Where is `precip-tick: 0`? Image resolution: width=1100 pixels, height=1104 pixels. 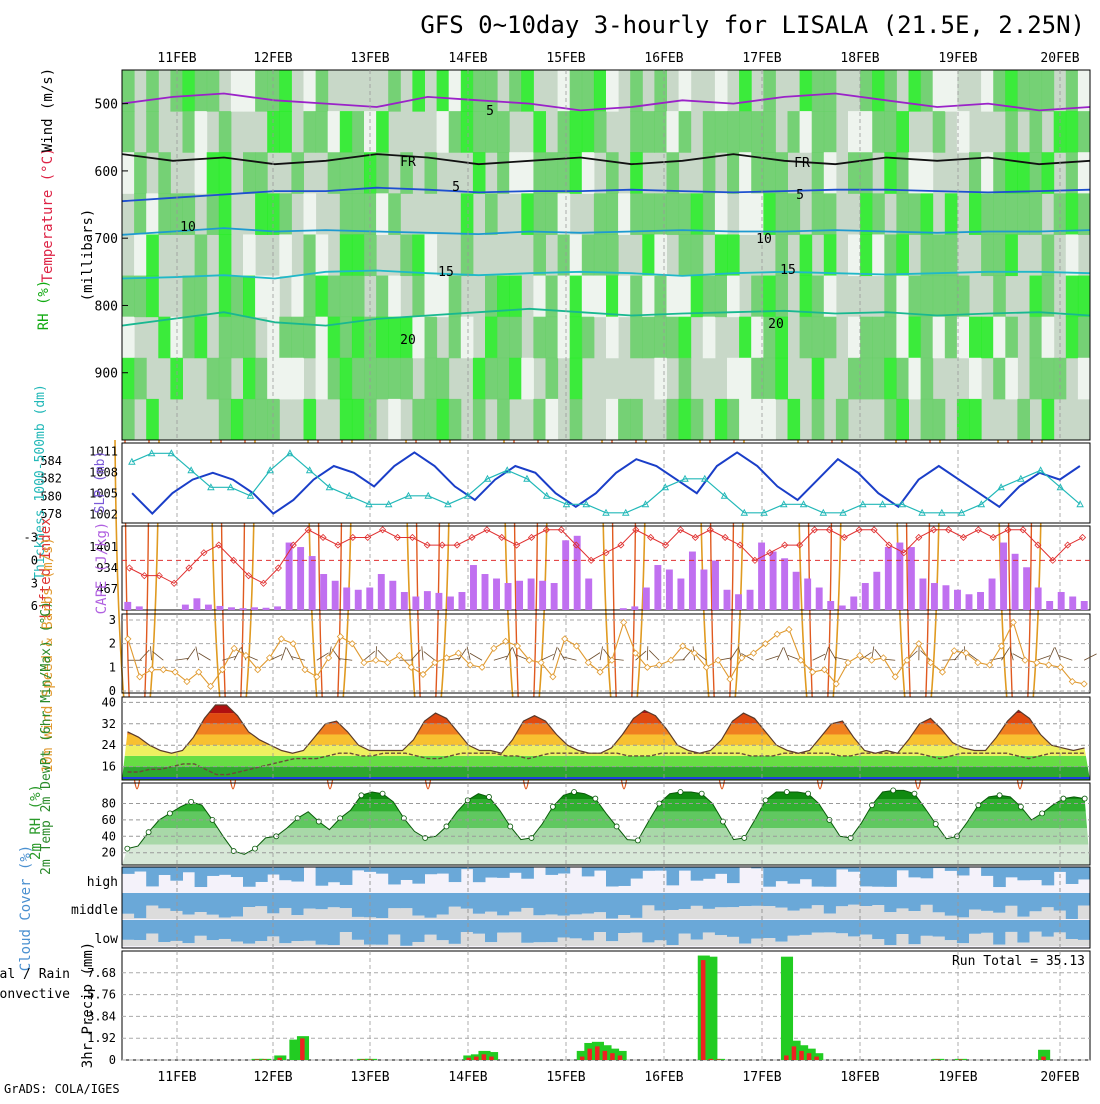
precip-tick: 0 is located at coordinates (112, 1060).